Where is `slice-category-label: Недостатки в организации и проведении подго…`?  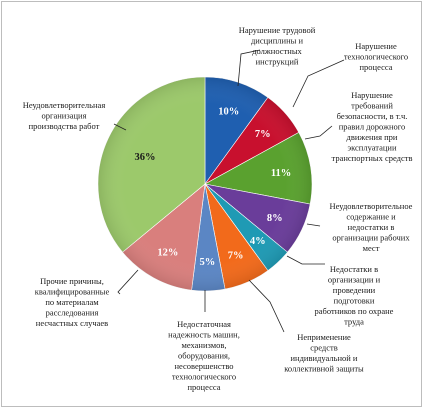
slice-category-label: Недостатки в организации и проведении подго… is located at coordinates (354, 295).